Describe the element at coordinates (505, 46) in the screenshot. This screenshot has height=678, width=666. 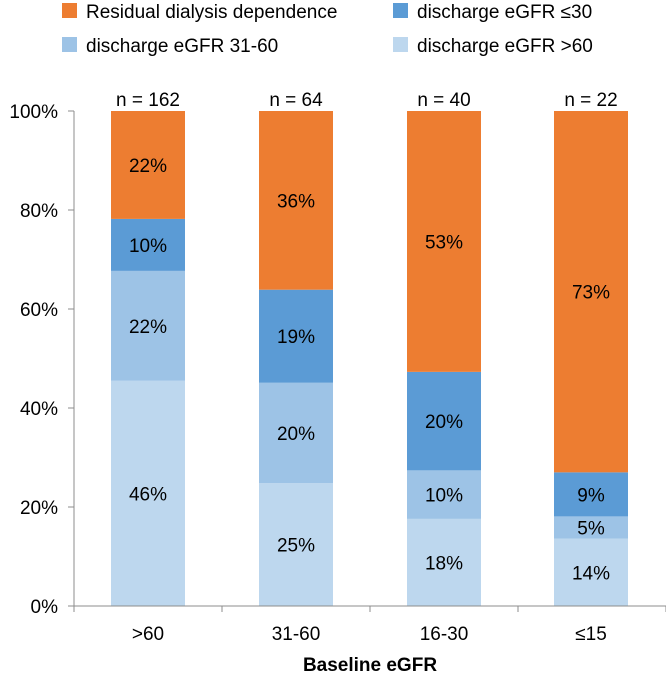
I see `legend-label: discharge eGFR >60` at that location.